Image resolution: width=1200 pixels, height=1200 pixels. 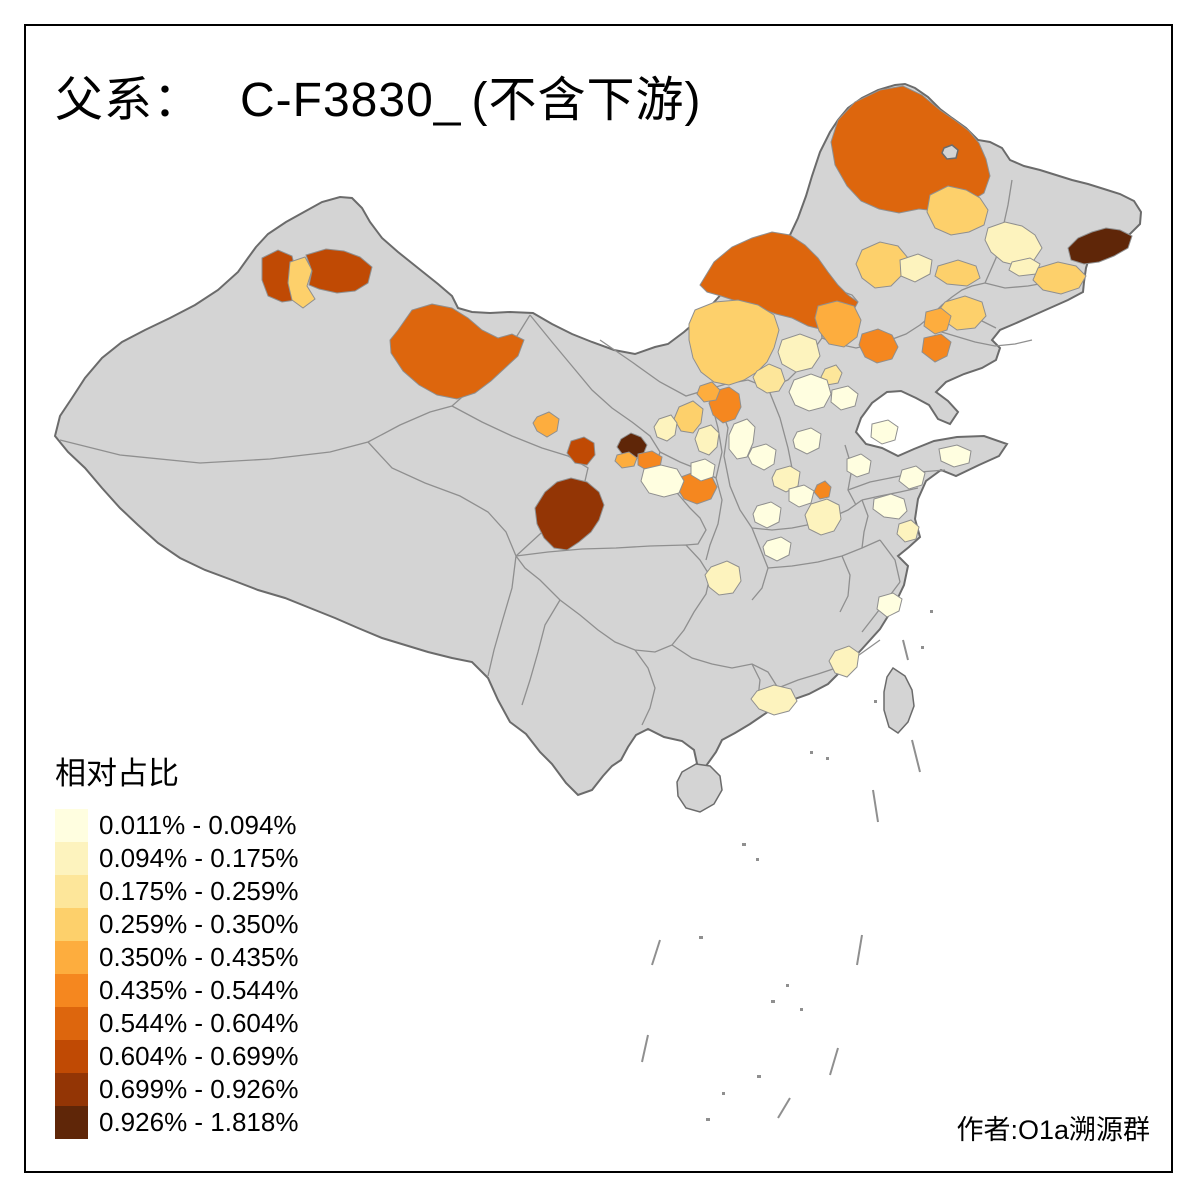 What do you see at coordinates (199, 1056) in the screenshot?
I see `legend-range-label: 0.604% - 0.699%` at bounding box center [199, 1056].